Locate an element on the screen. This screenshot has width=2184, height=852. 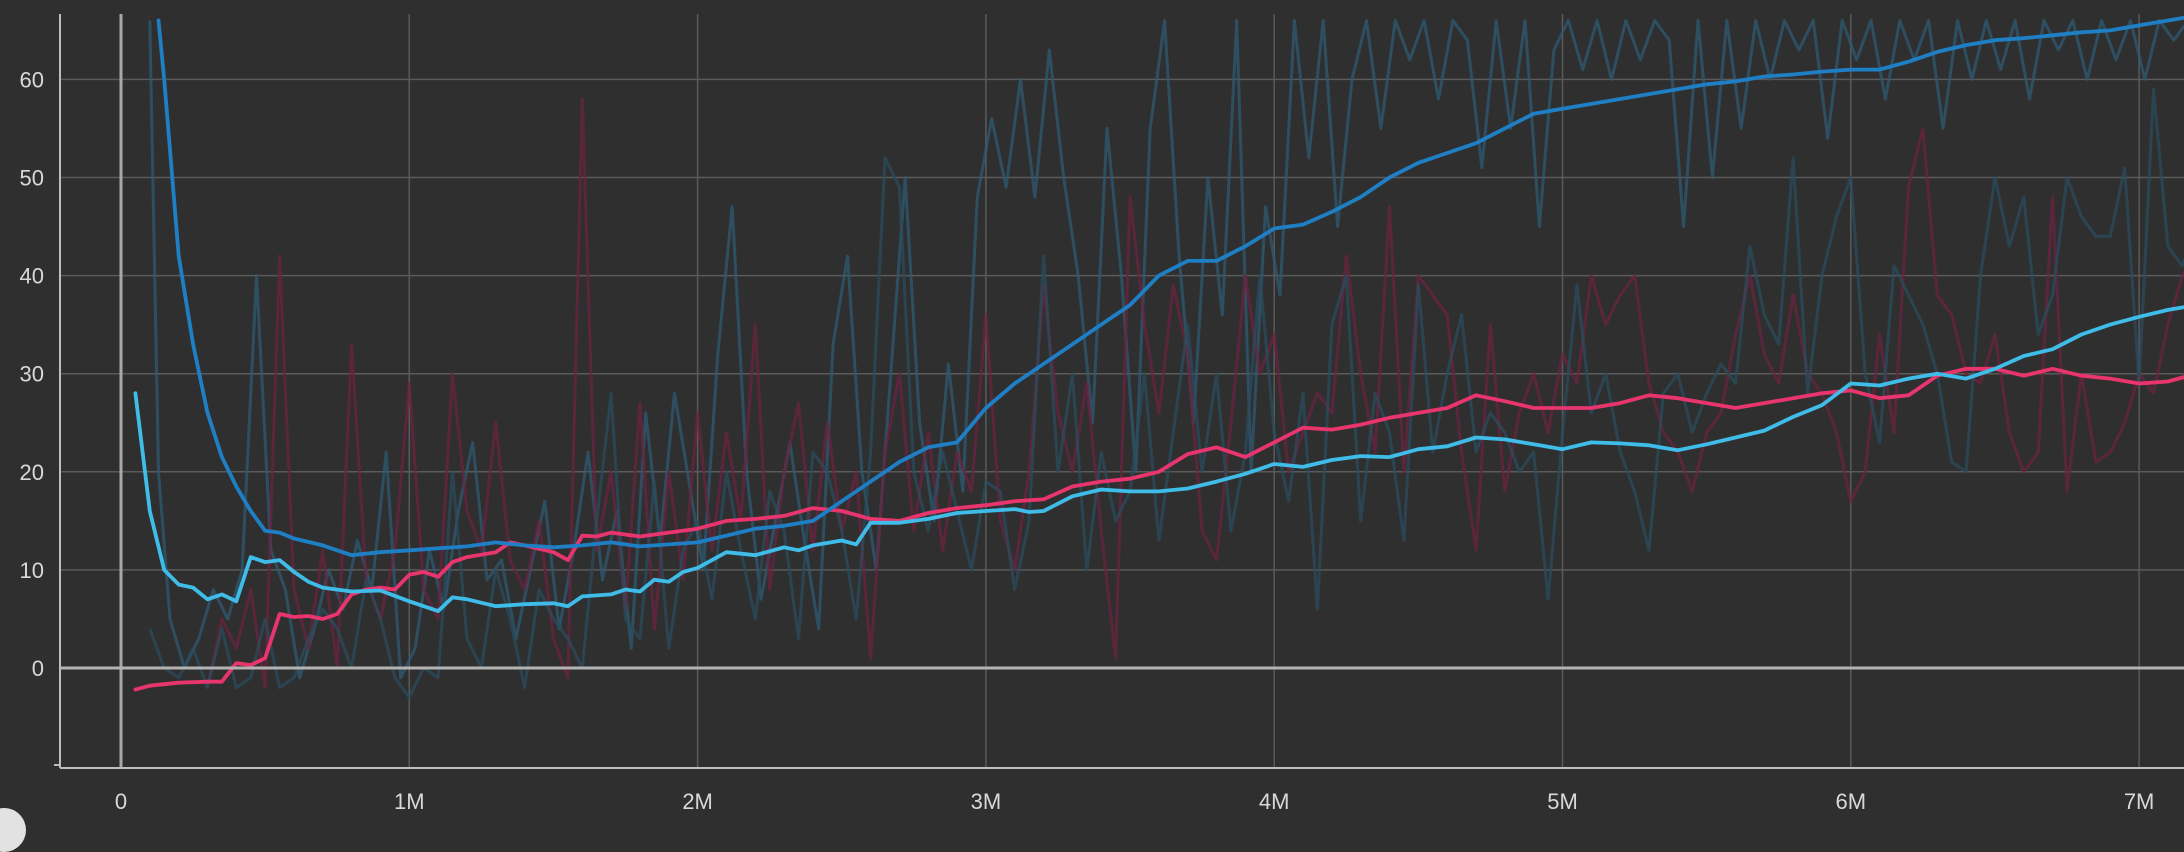
x-tick-label: 2M is located at coordinates (697, 801).